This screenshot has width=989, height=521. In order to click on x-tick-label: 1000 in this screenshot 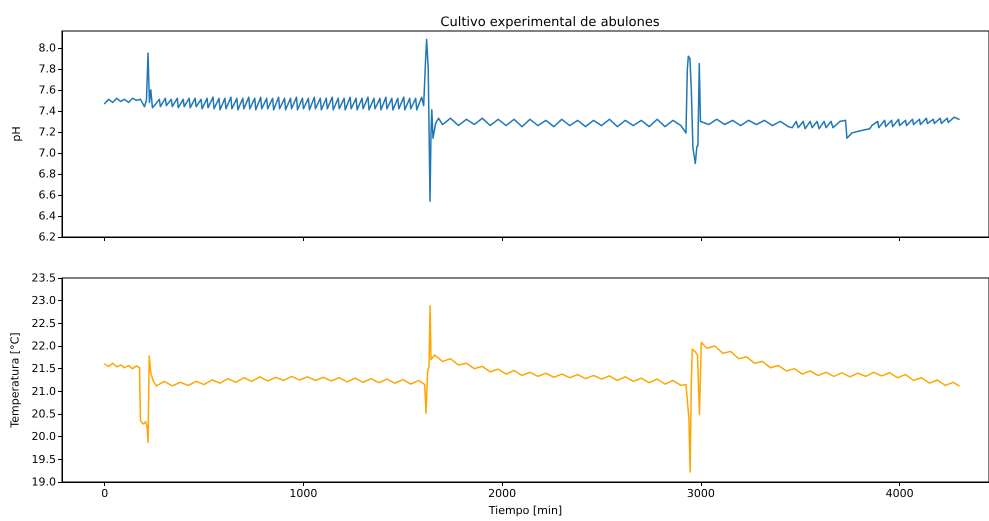, I will do `click(303, 493)`.